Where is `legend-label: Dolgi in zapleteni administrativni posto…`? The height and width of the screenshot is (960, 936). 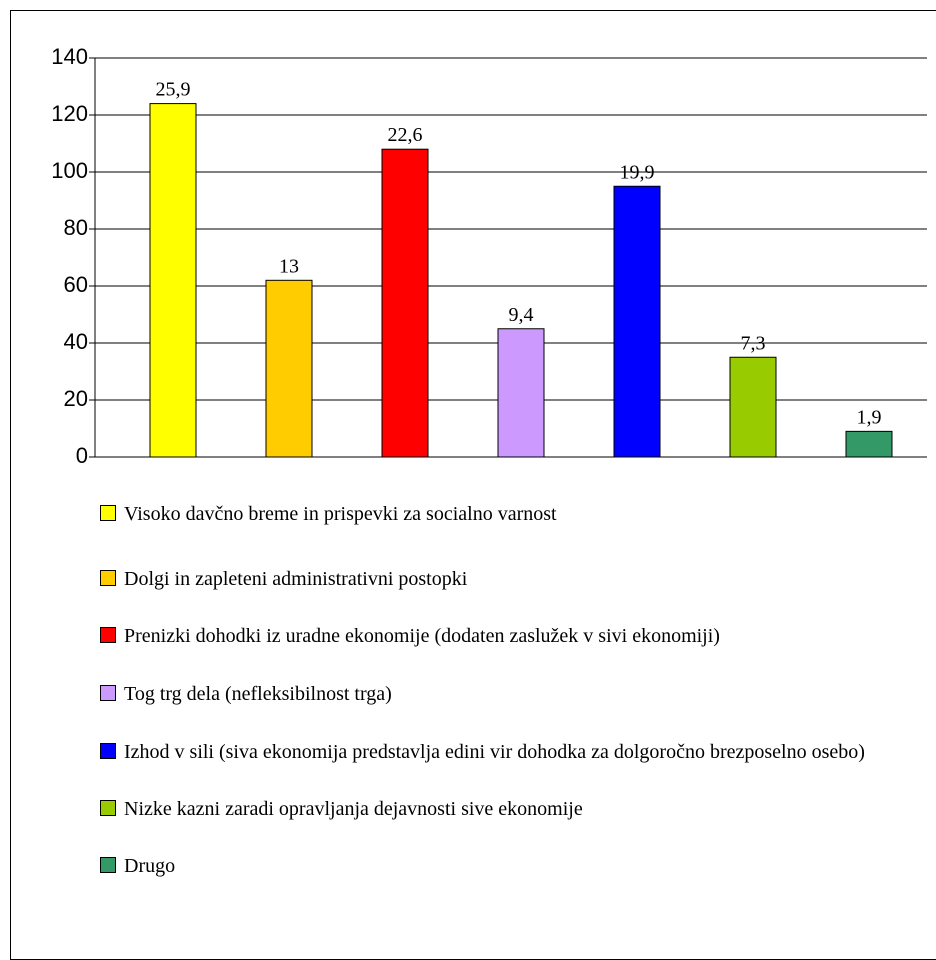
legend-label: Dolgi in zapleteni administrativni posto… is located at coordinates (296, 579).